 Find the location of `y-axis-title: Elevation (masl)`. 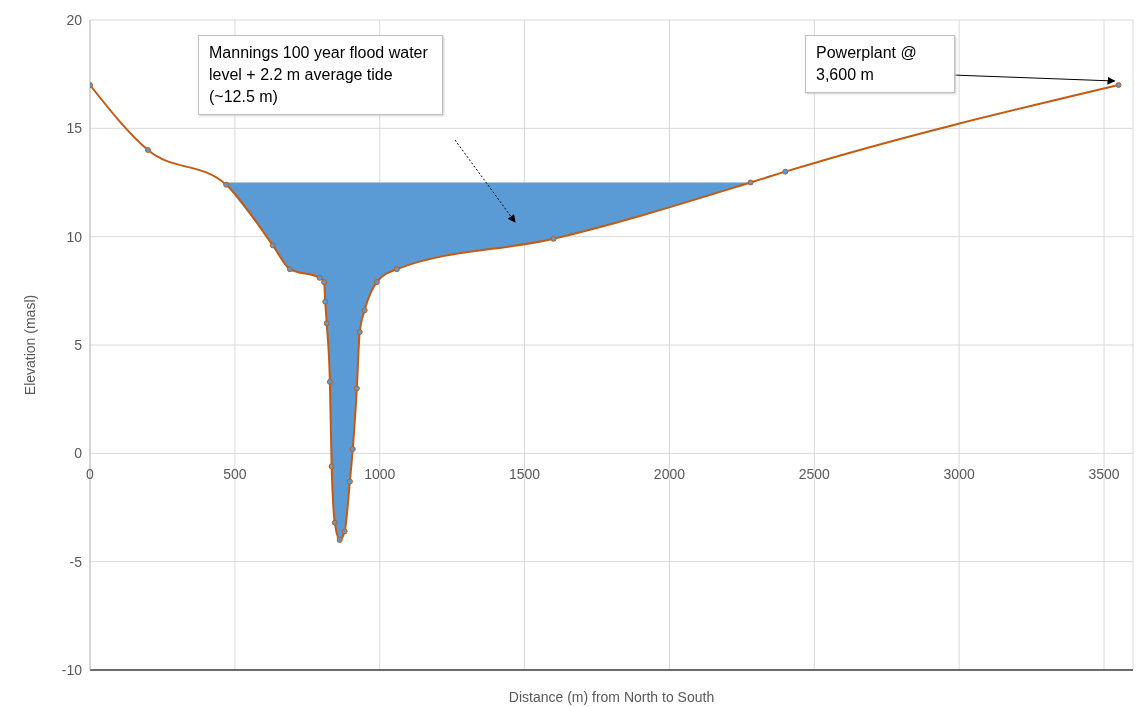

y-axis-title: Elevation (masl) is located at coordinates (29, 345).